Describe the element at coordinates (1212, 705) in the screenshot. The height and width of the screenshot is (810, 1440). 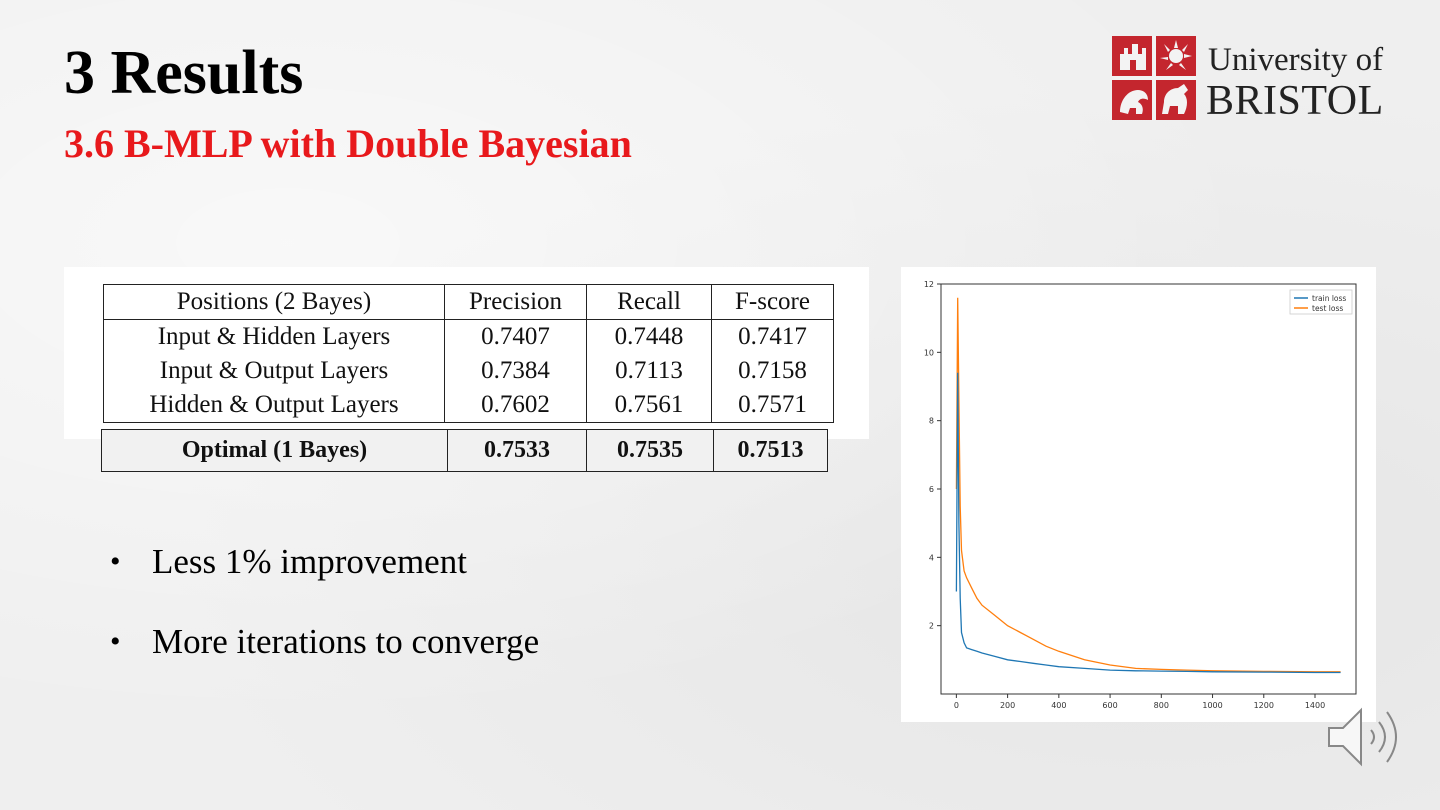
I see `x-tick-label: 1000` at that location.